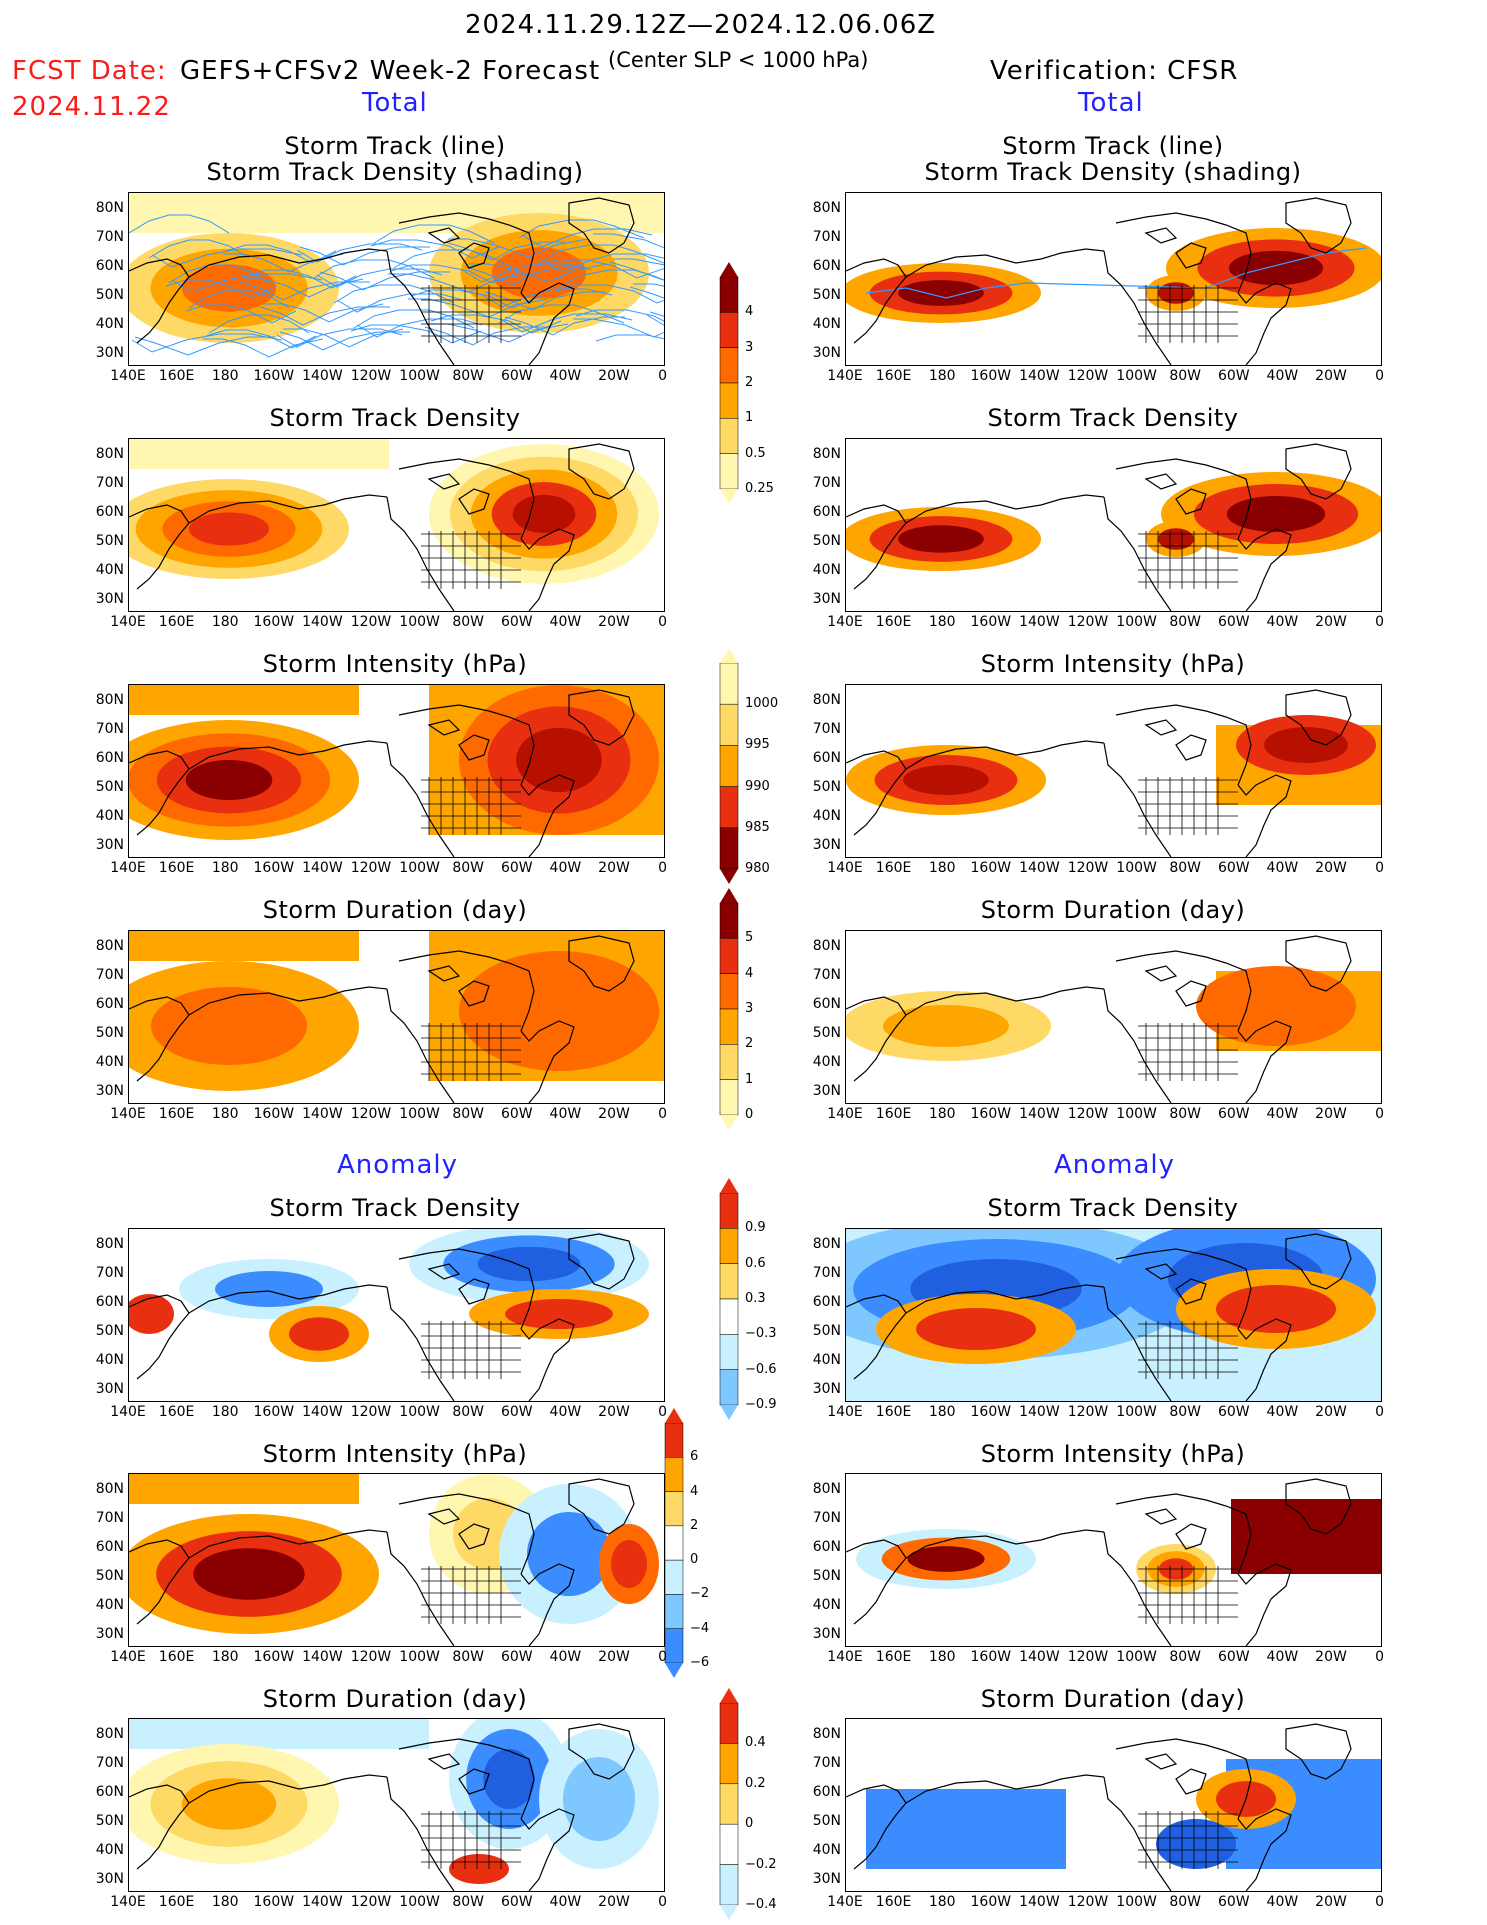 The width and height of the screenshot is (1487, 1925). What do you see at coordinates (749, 1008) in the screenshot?
I see `colorbar-label: 3` at bounding box center [749, 1008].